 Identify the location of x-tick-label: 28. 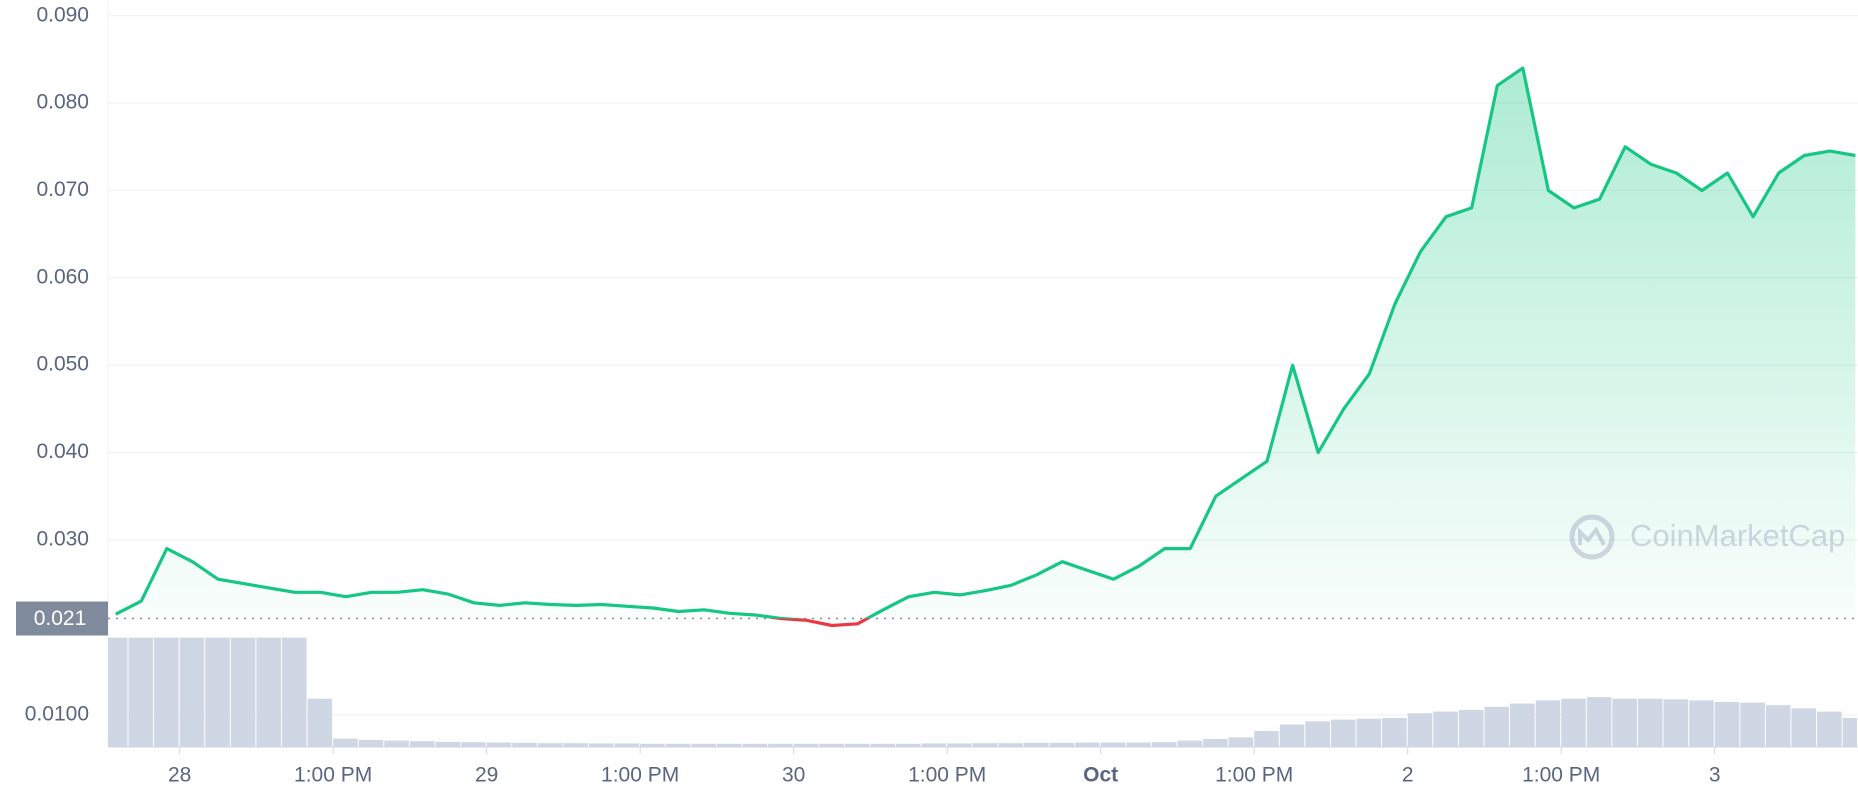
(179, 775).